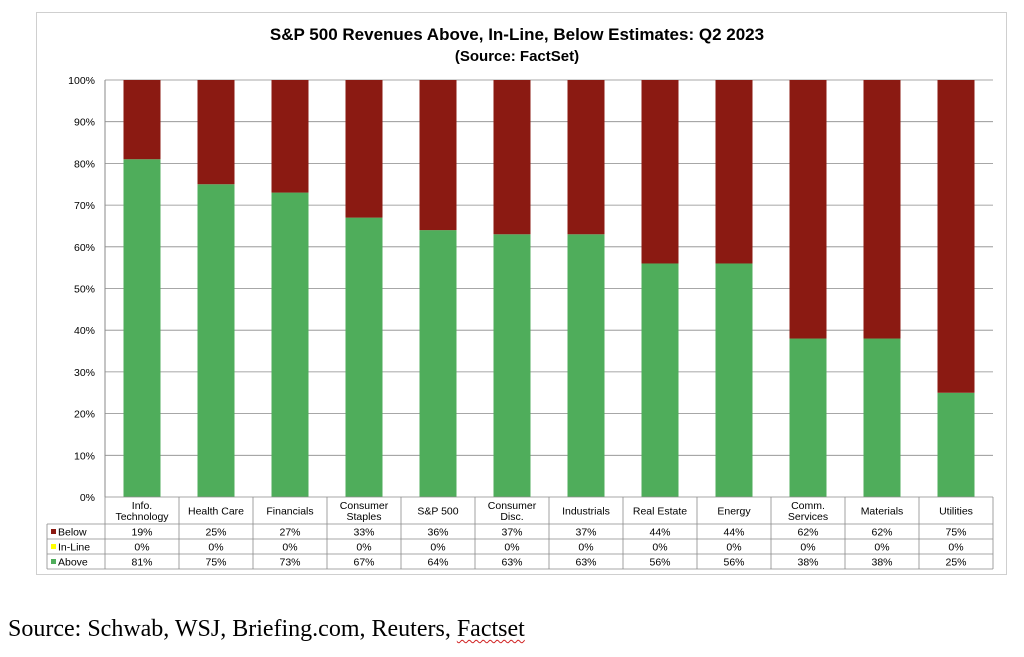 Image resolution: width=1024 pixels, height=657 pixels. What do you see at coordinates (437, 533) in the screenshot?
I see `data-label: 36%` at bounding box center [437, 533].